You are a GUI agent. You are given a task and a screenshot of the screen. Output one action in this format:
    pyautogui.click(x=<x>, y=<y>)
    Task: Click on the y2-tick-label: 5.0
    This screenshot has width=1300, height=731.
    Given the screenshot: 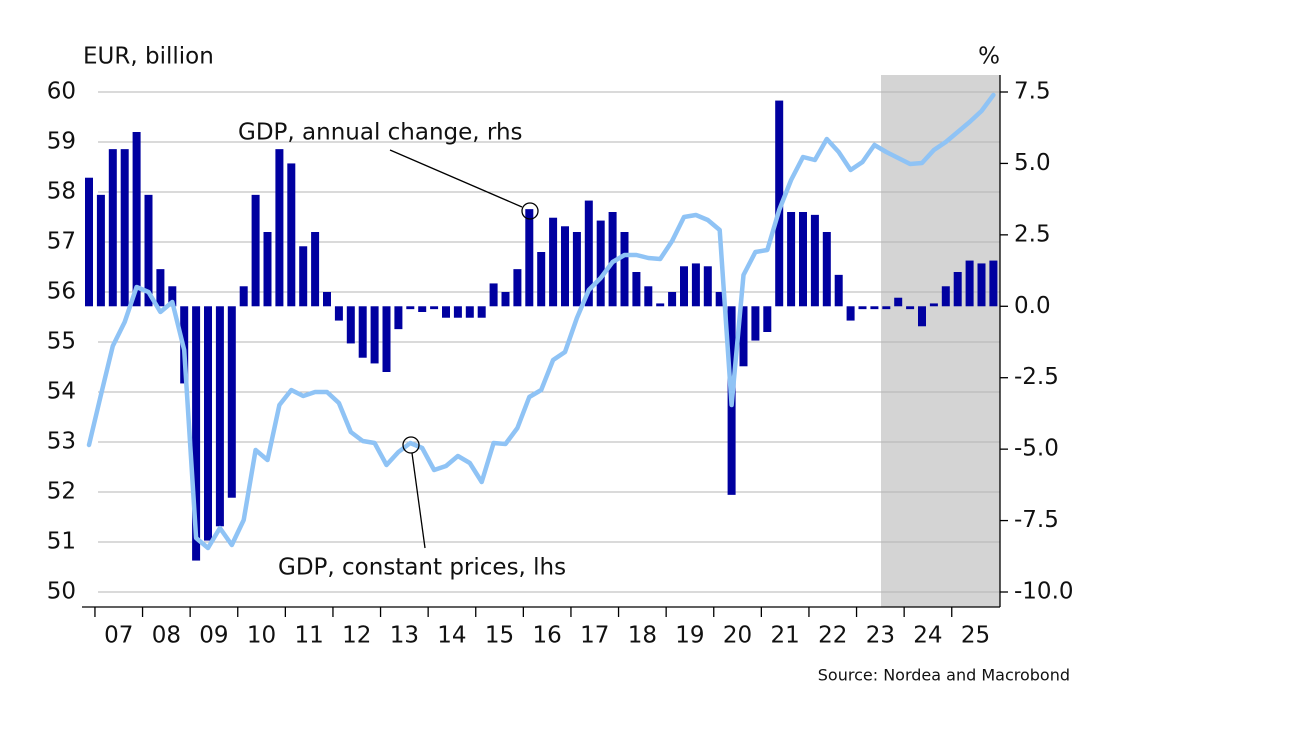 What is the action you would take?
    pyautogui.click(x=1032, y=163)
    